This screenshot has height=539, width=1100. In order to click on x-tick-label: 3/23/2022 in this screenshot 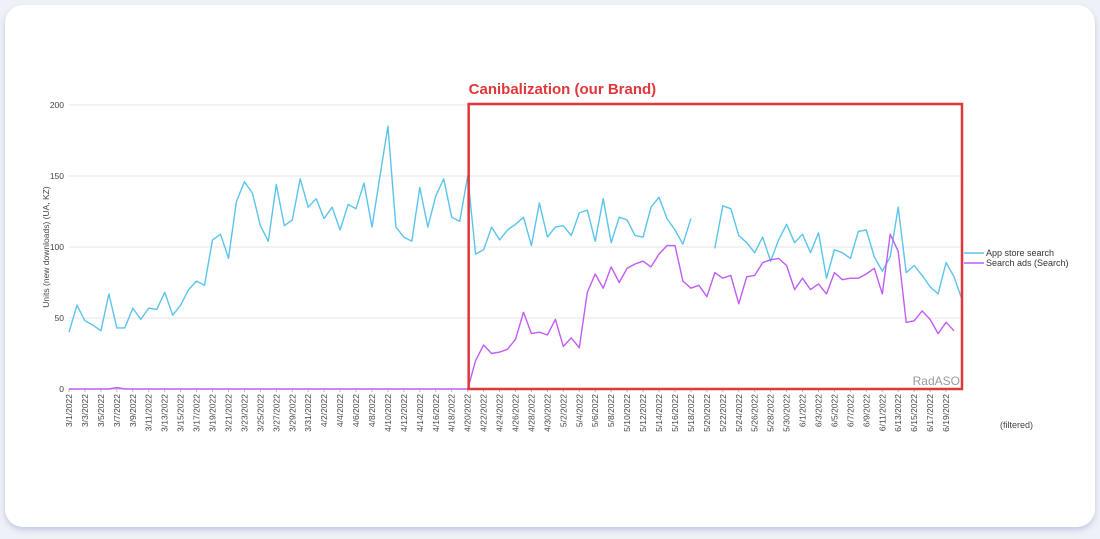, I will do `click(244, 413)`.